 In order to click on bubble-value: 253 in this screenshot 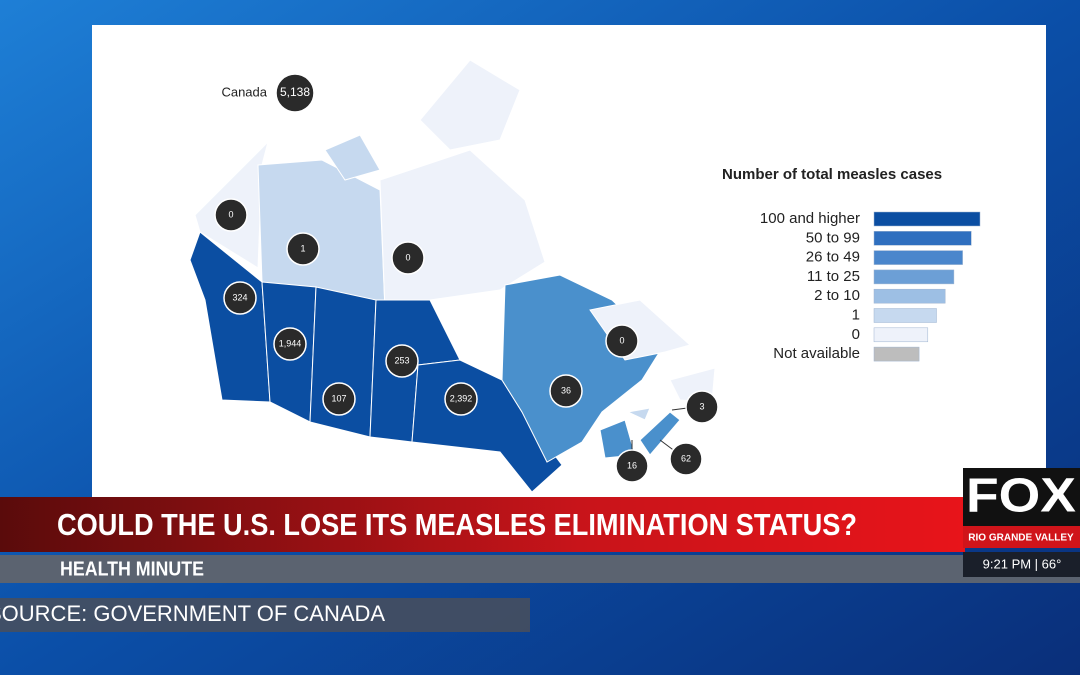, I will do `click(401, 360)`.